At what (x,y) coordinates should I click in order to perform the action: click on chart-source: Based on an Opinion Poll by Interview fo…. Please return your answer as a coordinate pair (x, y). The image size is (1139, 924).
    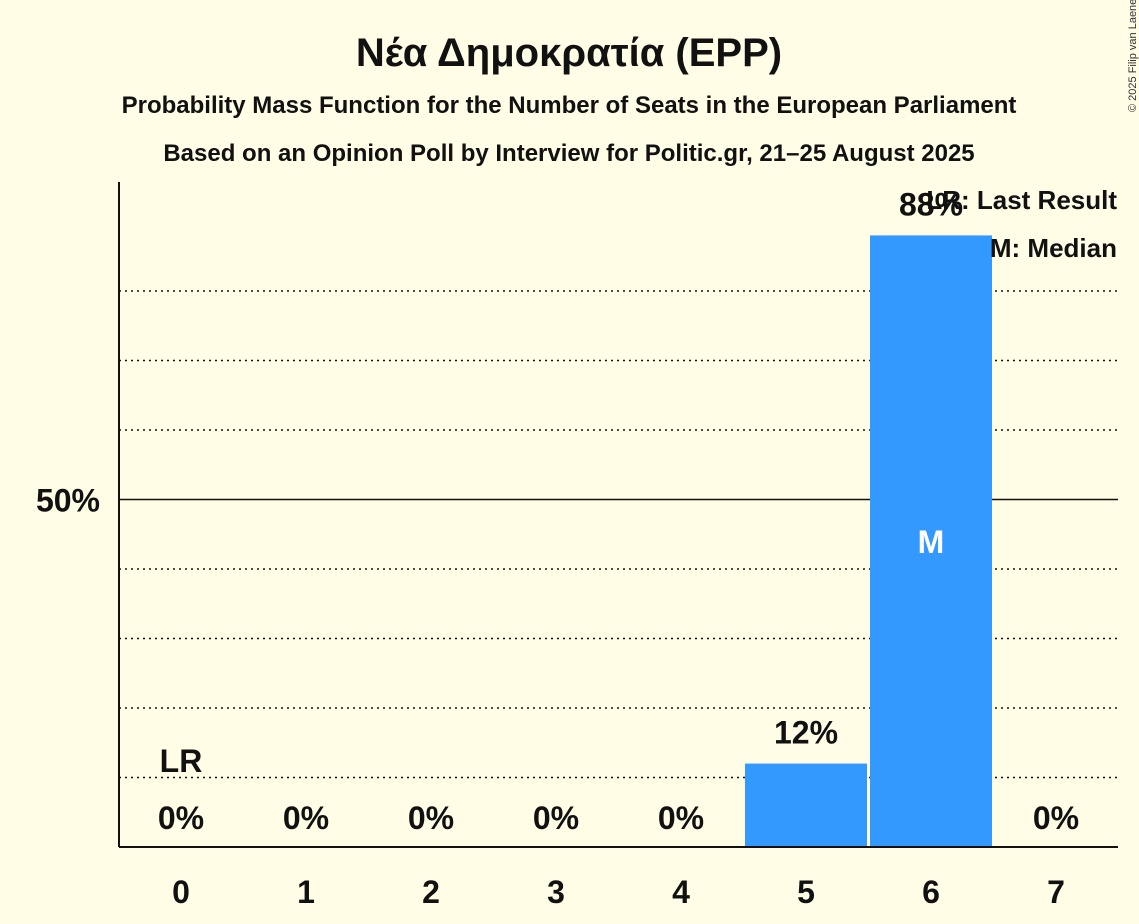
    Looking at the image, I should click on (568, 153).